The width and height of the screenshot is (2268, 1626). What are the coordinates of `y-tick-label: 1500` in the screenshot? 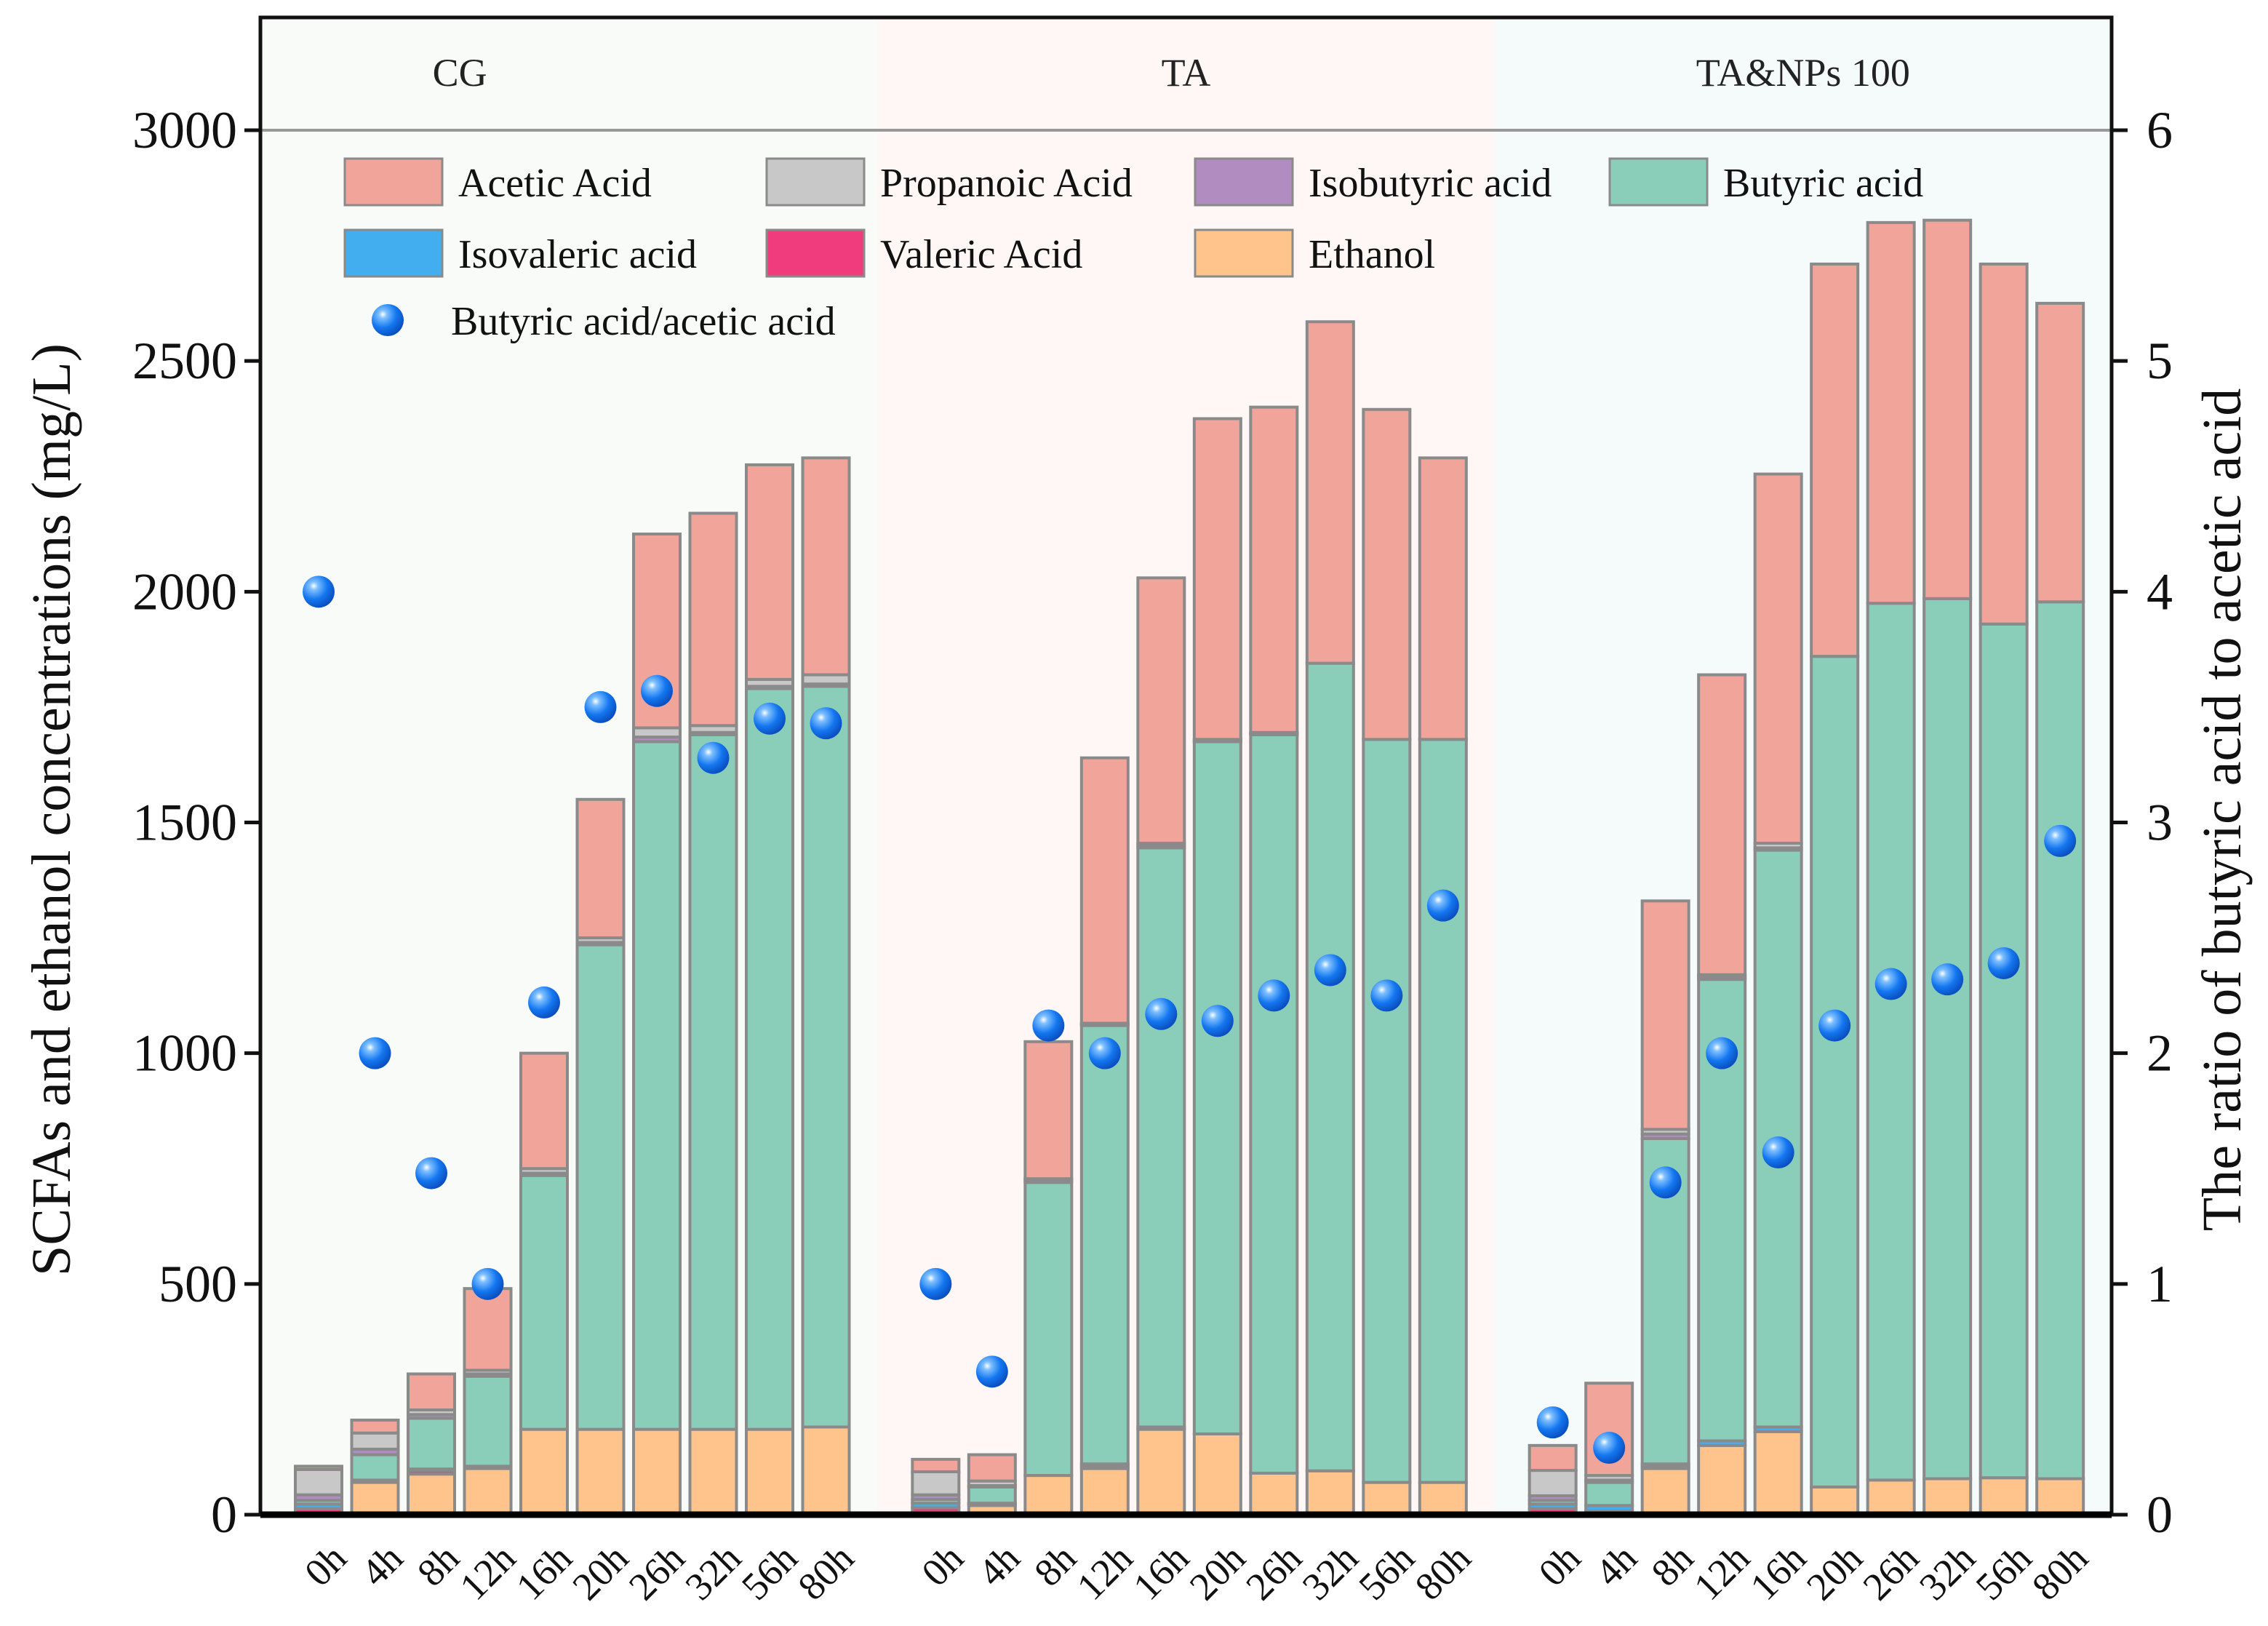 It's located at (184, 823).